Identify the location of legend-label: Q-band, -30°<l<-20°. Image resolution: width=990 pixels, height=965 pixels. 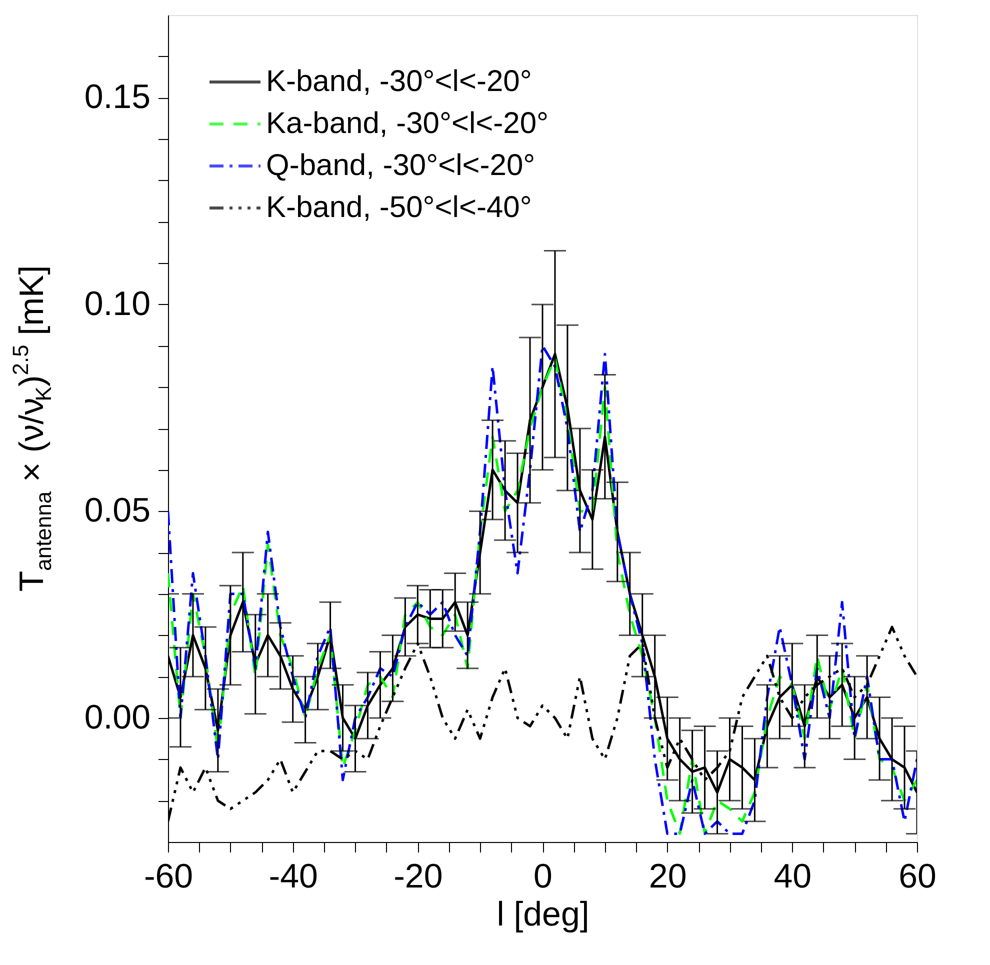
(401, 165).